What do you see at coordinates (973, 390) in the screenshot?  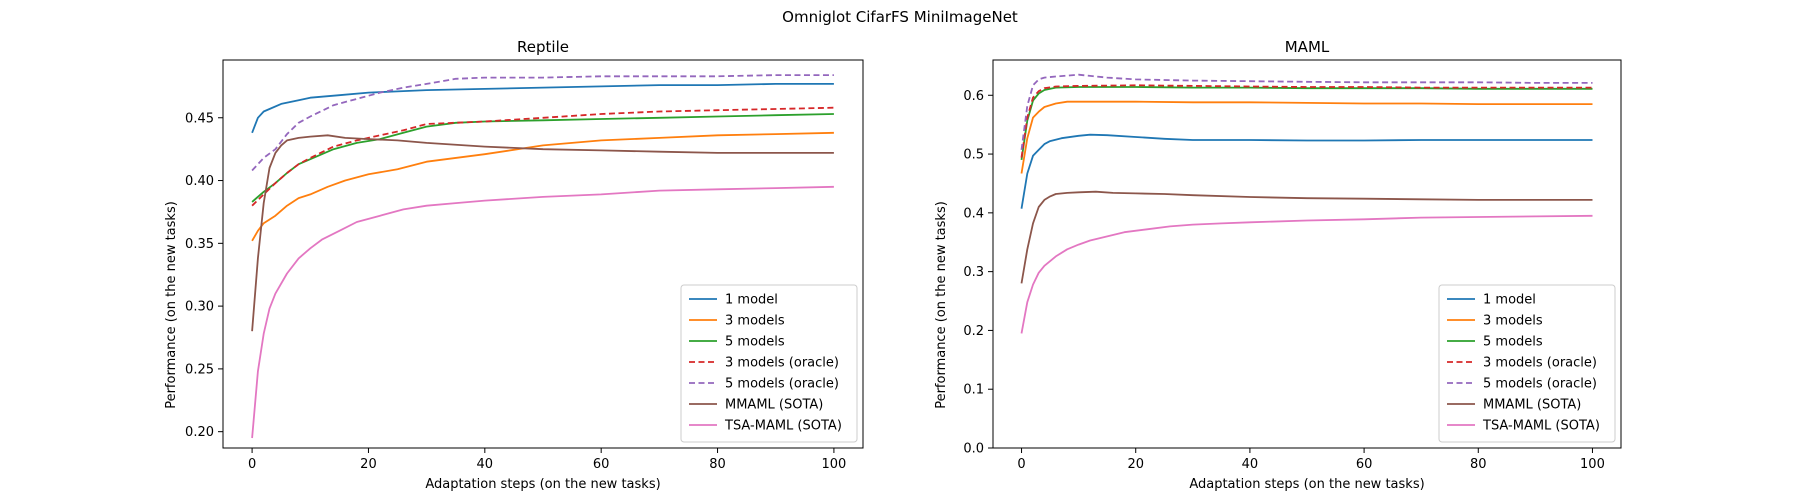 I see `maml-ytick-label: 0.1` at bounding box center [973, 390].